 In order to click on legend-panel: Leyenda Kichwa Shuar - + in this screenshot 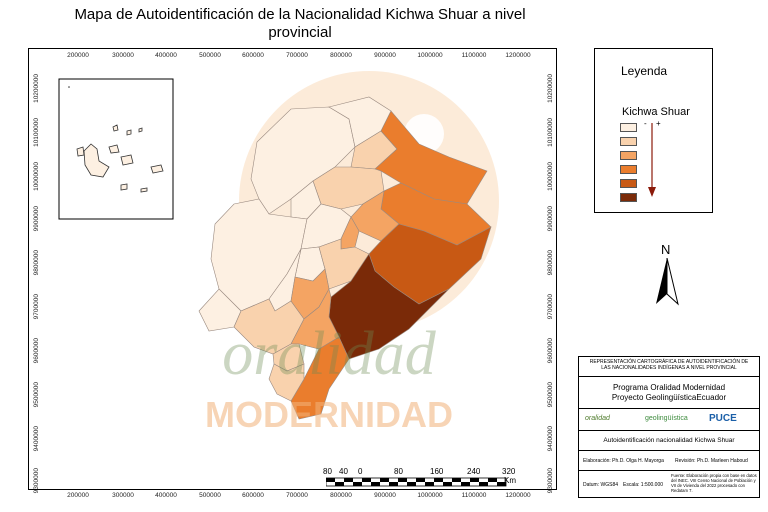, I will do `click(653, 130)`.